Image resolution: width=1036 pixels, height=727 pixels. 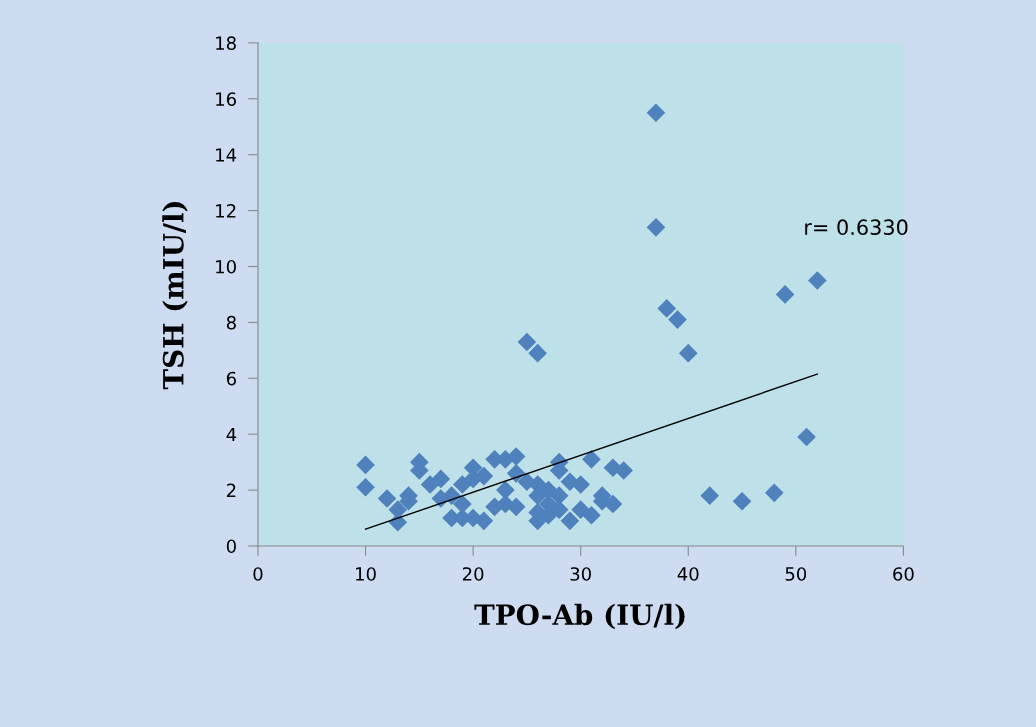 What do you see at coordinates (226, 266) in the screenshot?
I see `y-tick-label: 10` at bounding box center [226, 266].